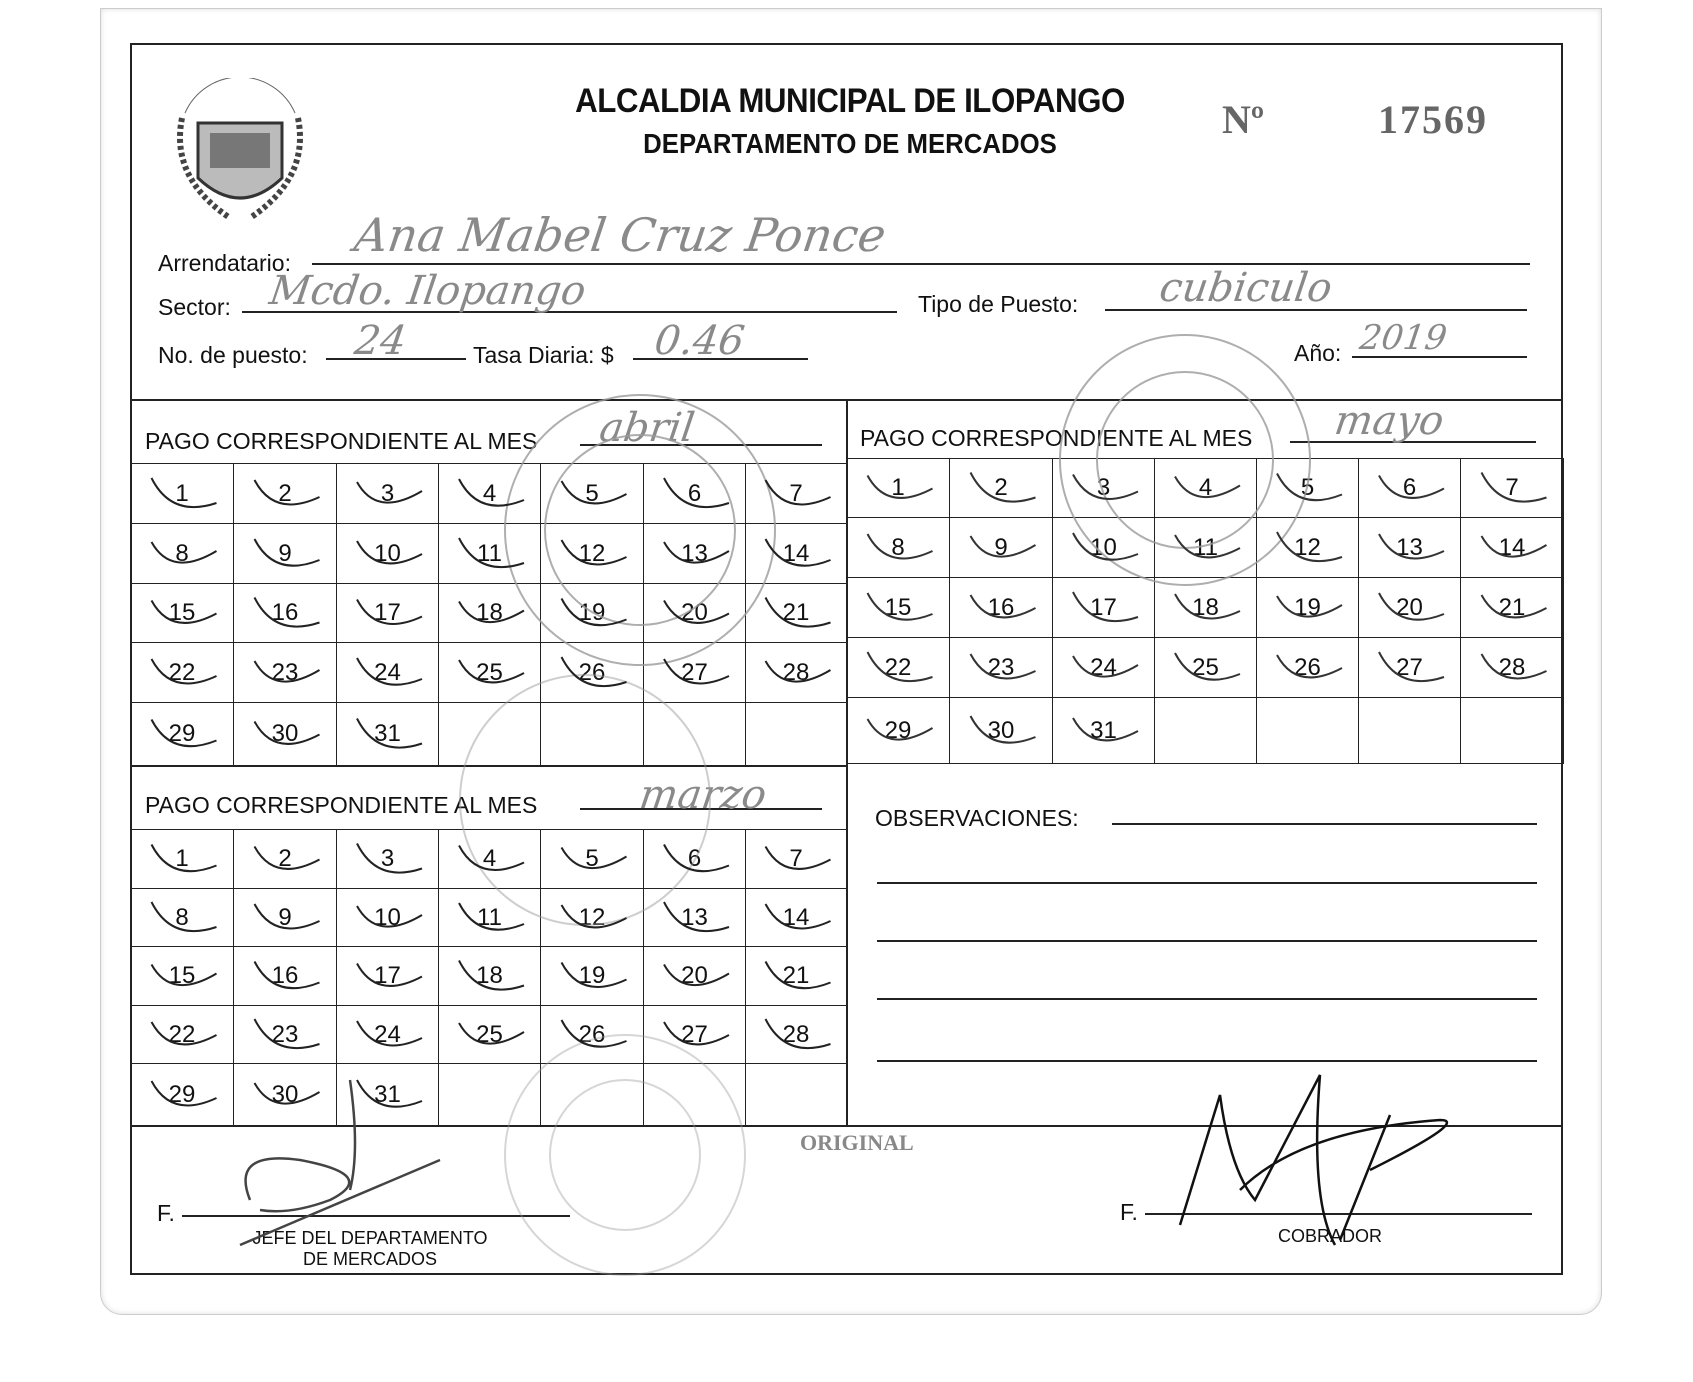 This screenshot has width=1693, height=1382. I want to click on day-number: 18, so click(1205, 607).